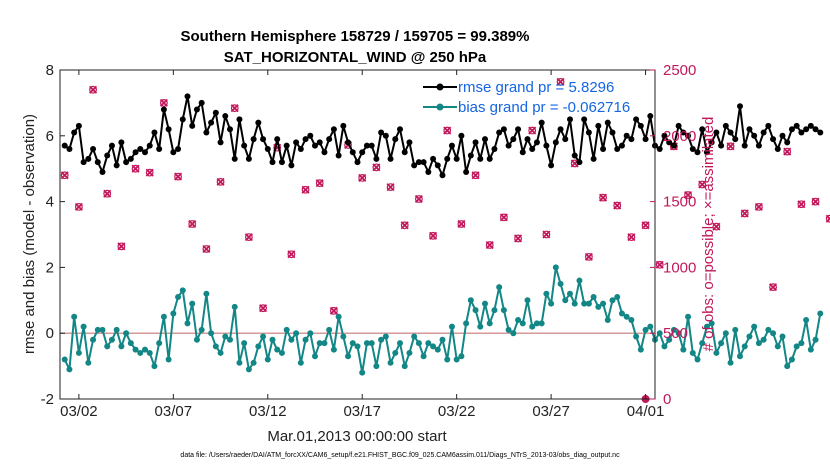  Describe the element at coordinates (174, 411) in the screenshot. I see `x-tick-label: 03/07` at that location.